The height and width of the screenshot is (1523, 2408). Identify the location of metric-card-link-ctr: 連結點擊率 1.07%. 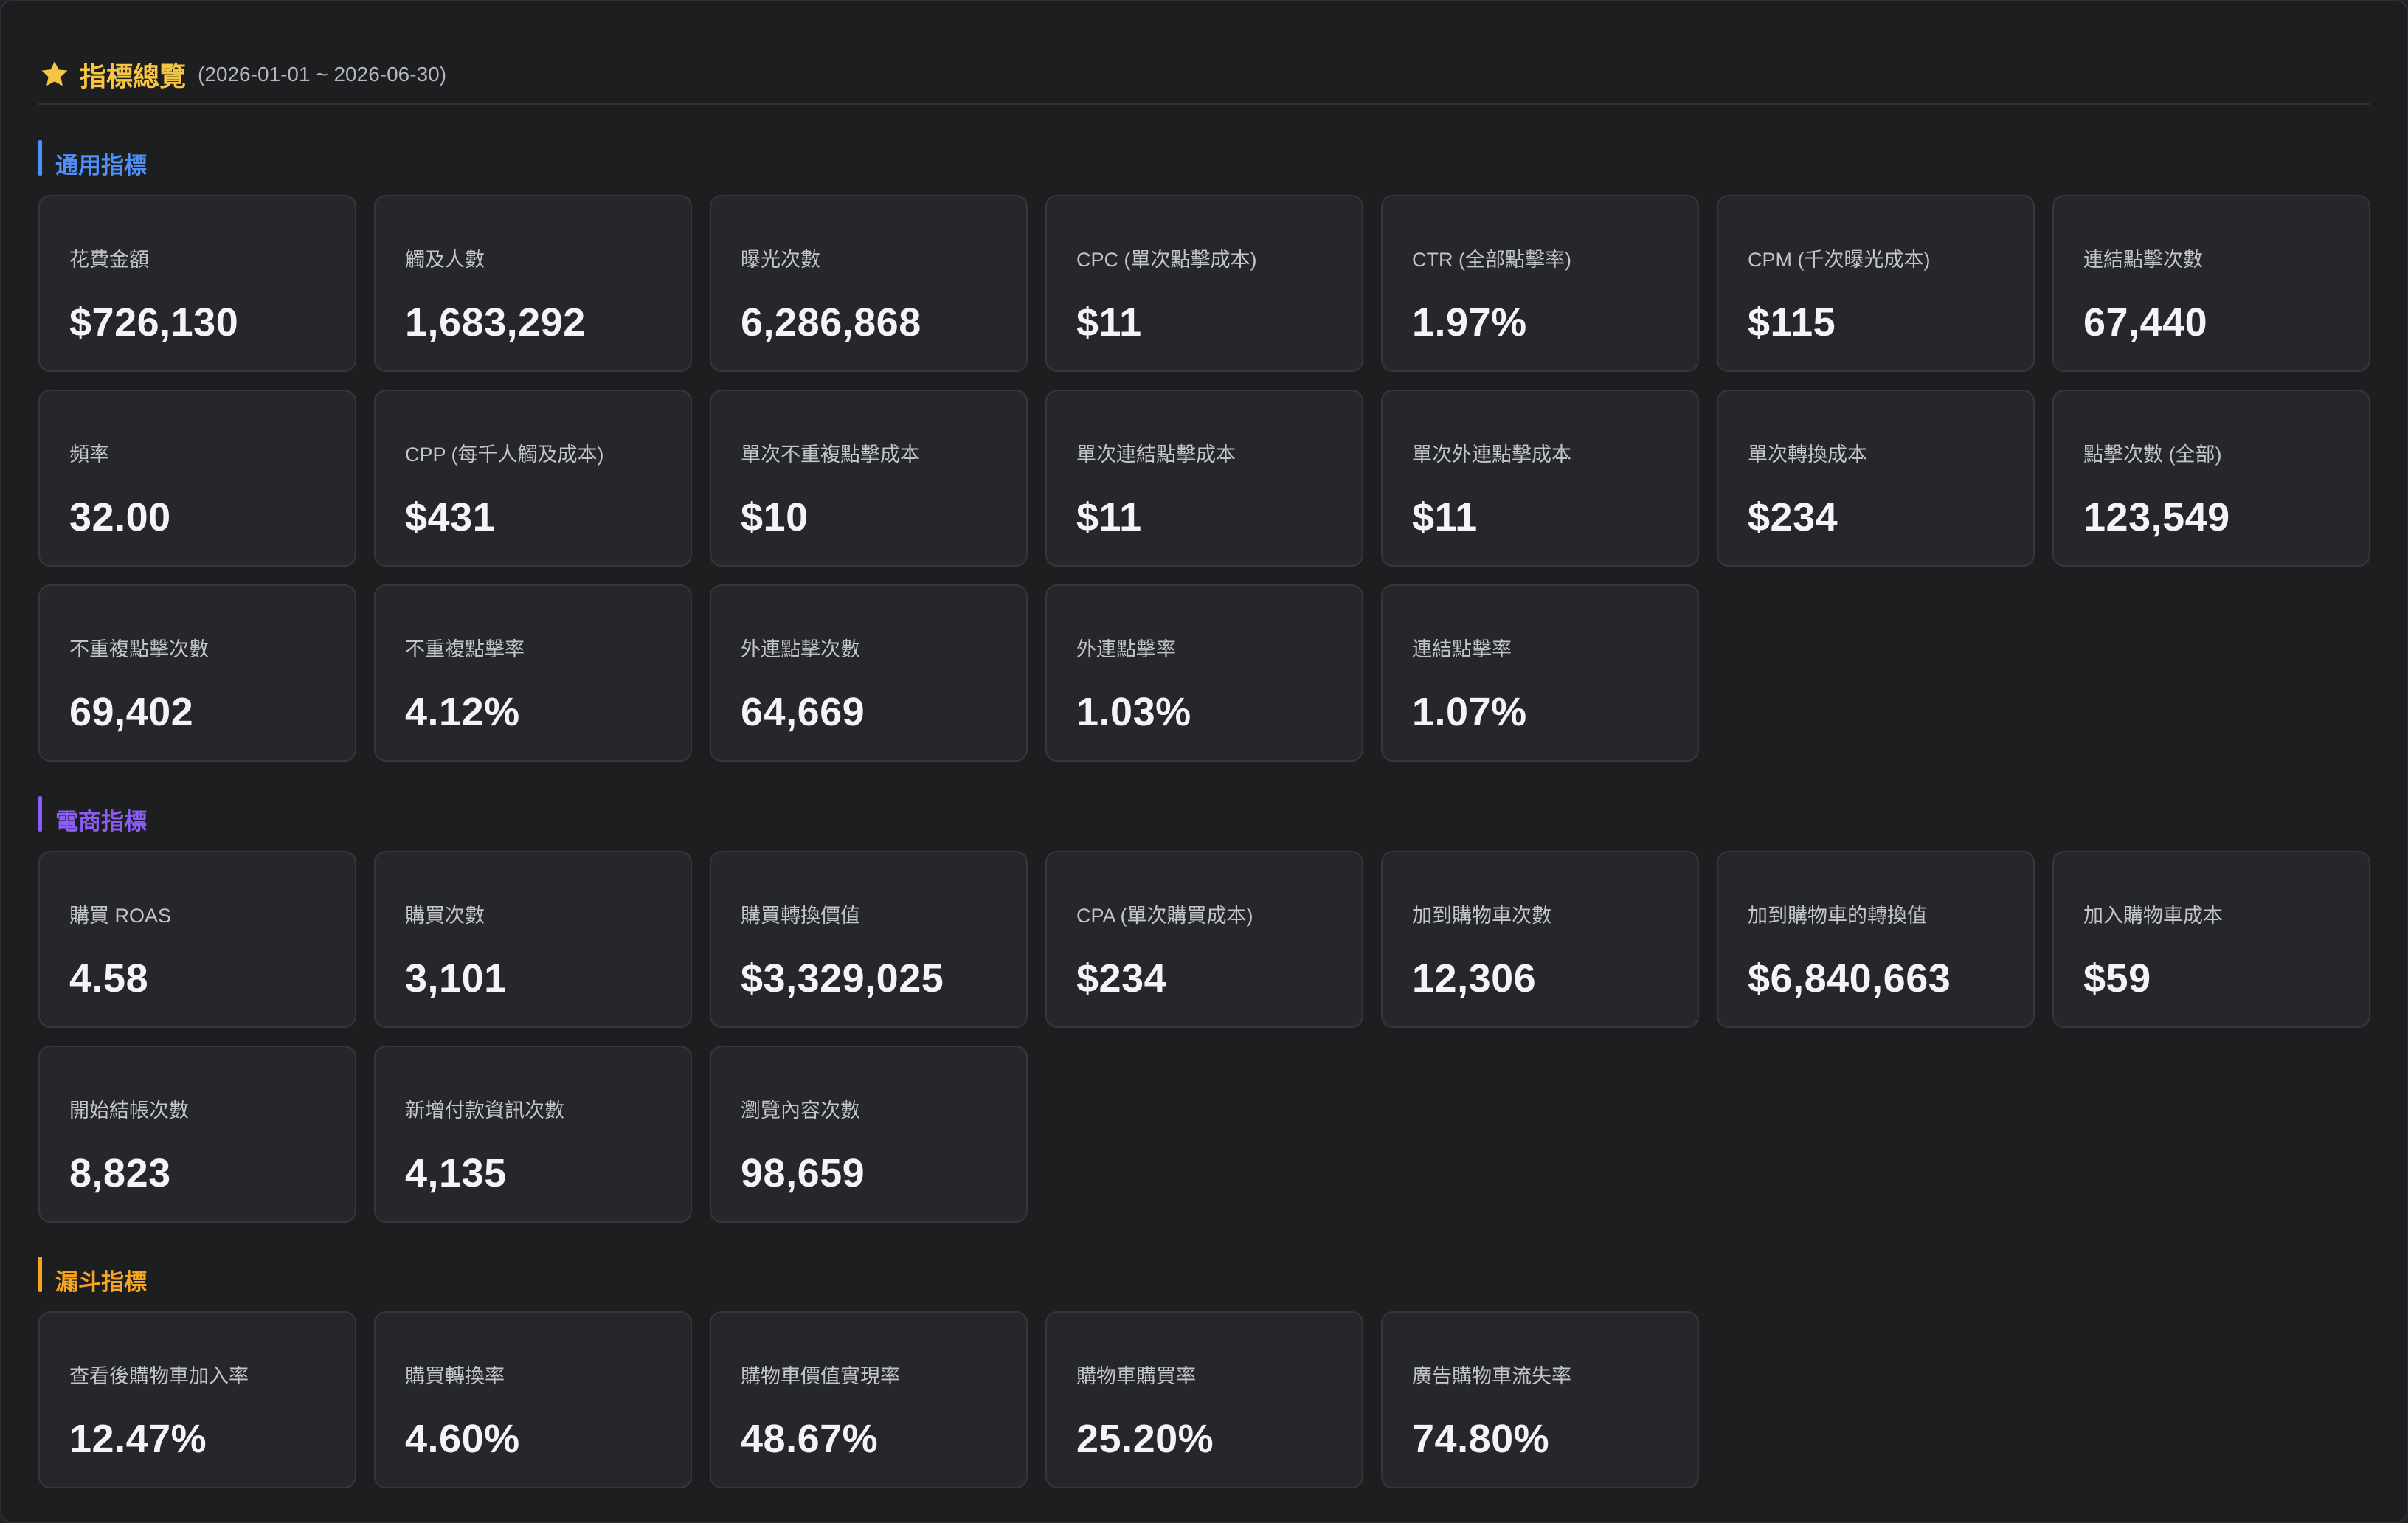
(1540, 673).